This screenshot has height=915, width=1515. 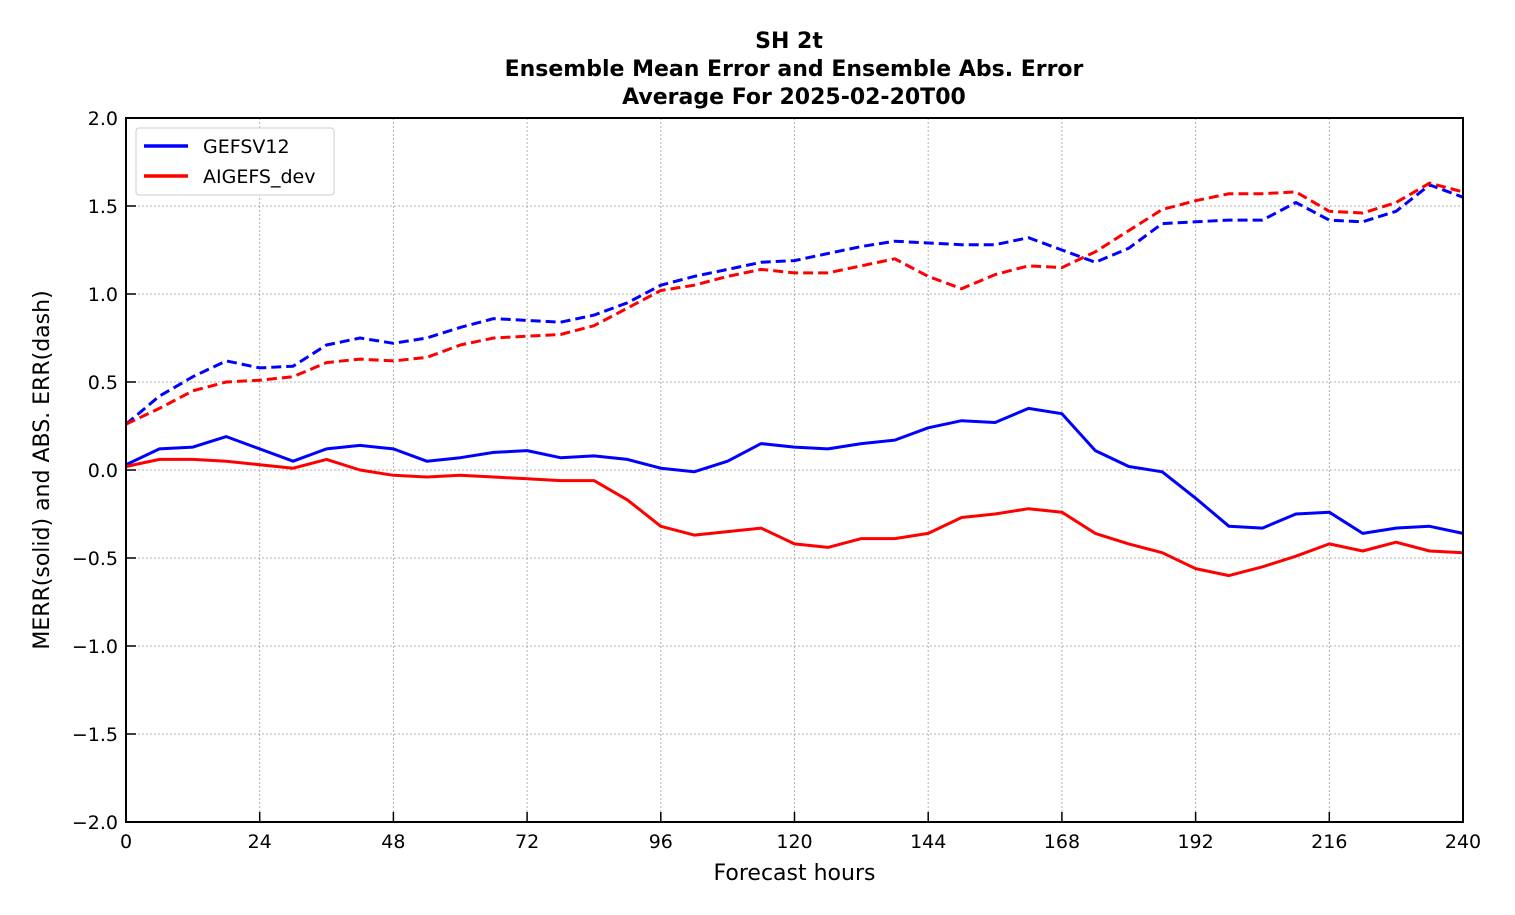 What do you see at coordinates (95, 559) in the screenshot?
I see `y-tick-label-3: −0.5` at bounding box center [95, 559].